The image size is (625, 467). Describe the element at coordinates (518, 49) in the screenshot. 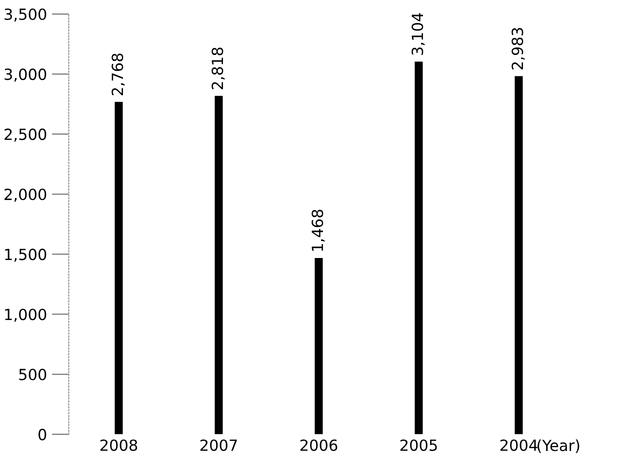

I see `data-label: 2,983` at that location.